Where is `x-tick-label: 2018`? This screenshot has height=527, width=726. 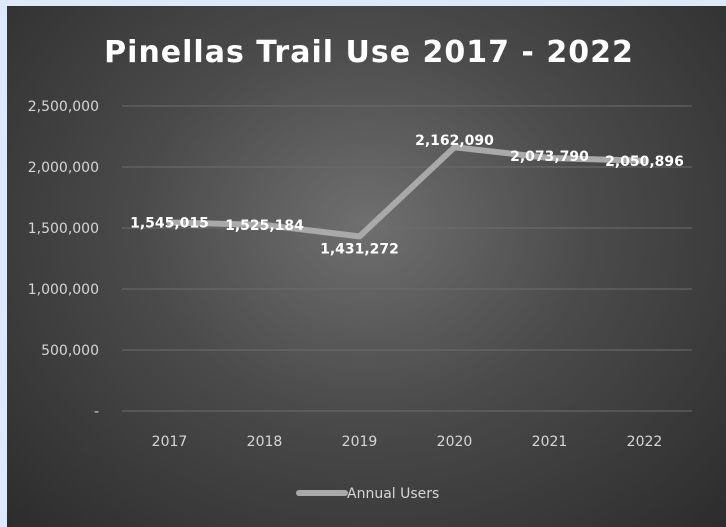 x-tick-label: 2018 is located at coordinates (265, 442).